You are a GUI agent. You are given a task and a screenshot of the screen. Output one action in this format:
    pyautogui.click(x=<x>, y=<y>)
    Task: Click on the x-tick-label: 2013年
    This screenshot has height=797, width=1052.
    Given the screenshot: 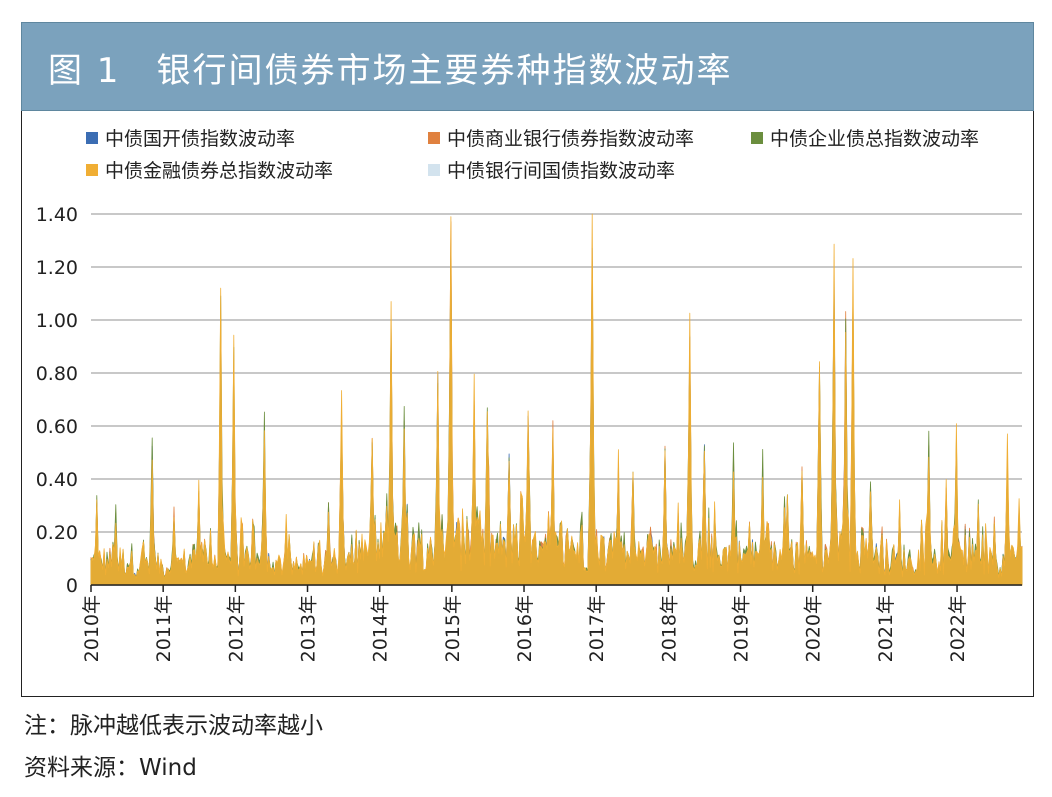 What is the action you would take?
    pyautogui.click(x=309, y=628)
    